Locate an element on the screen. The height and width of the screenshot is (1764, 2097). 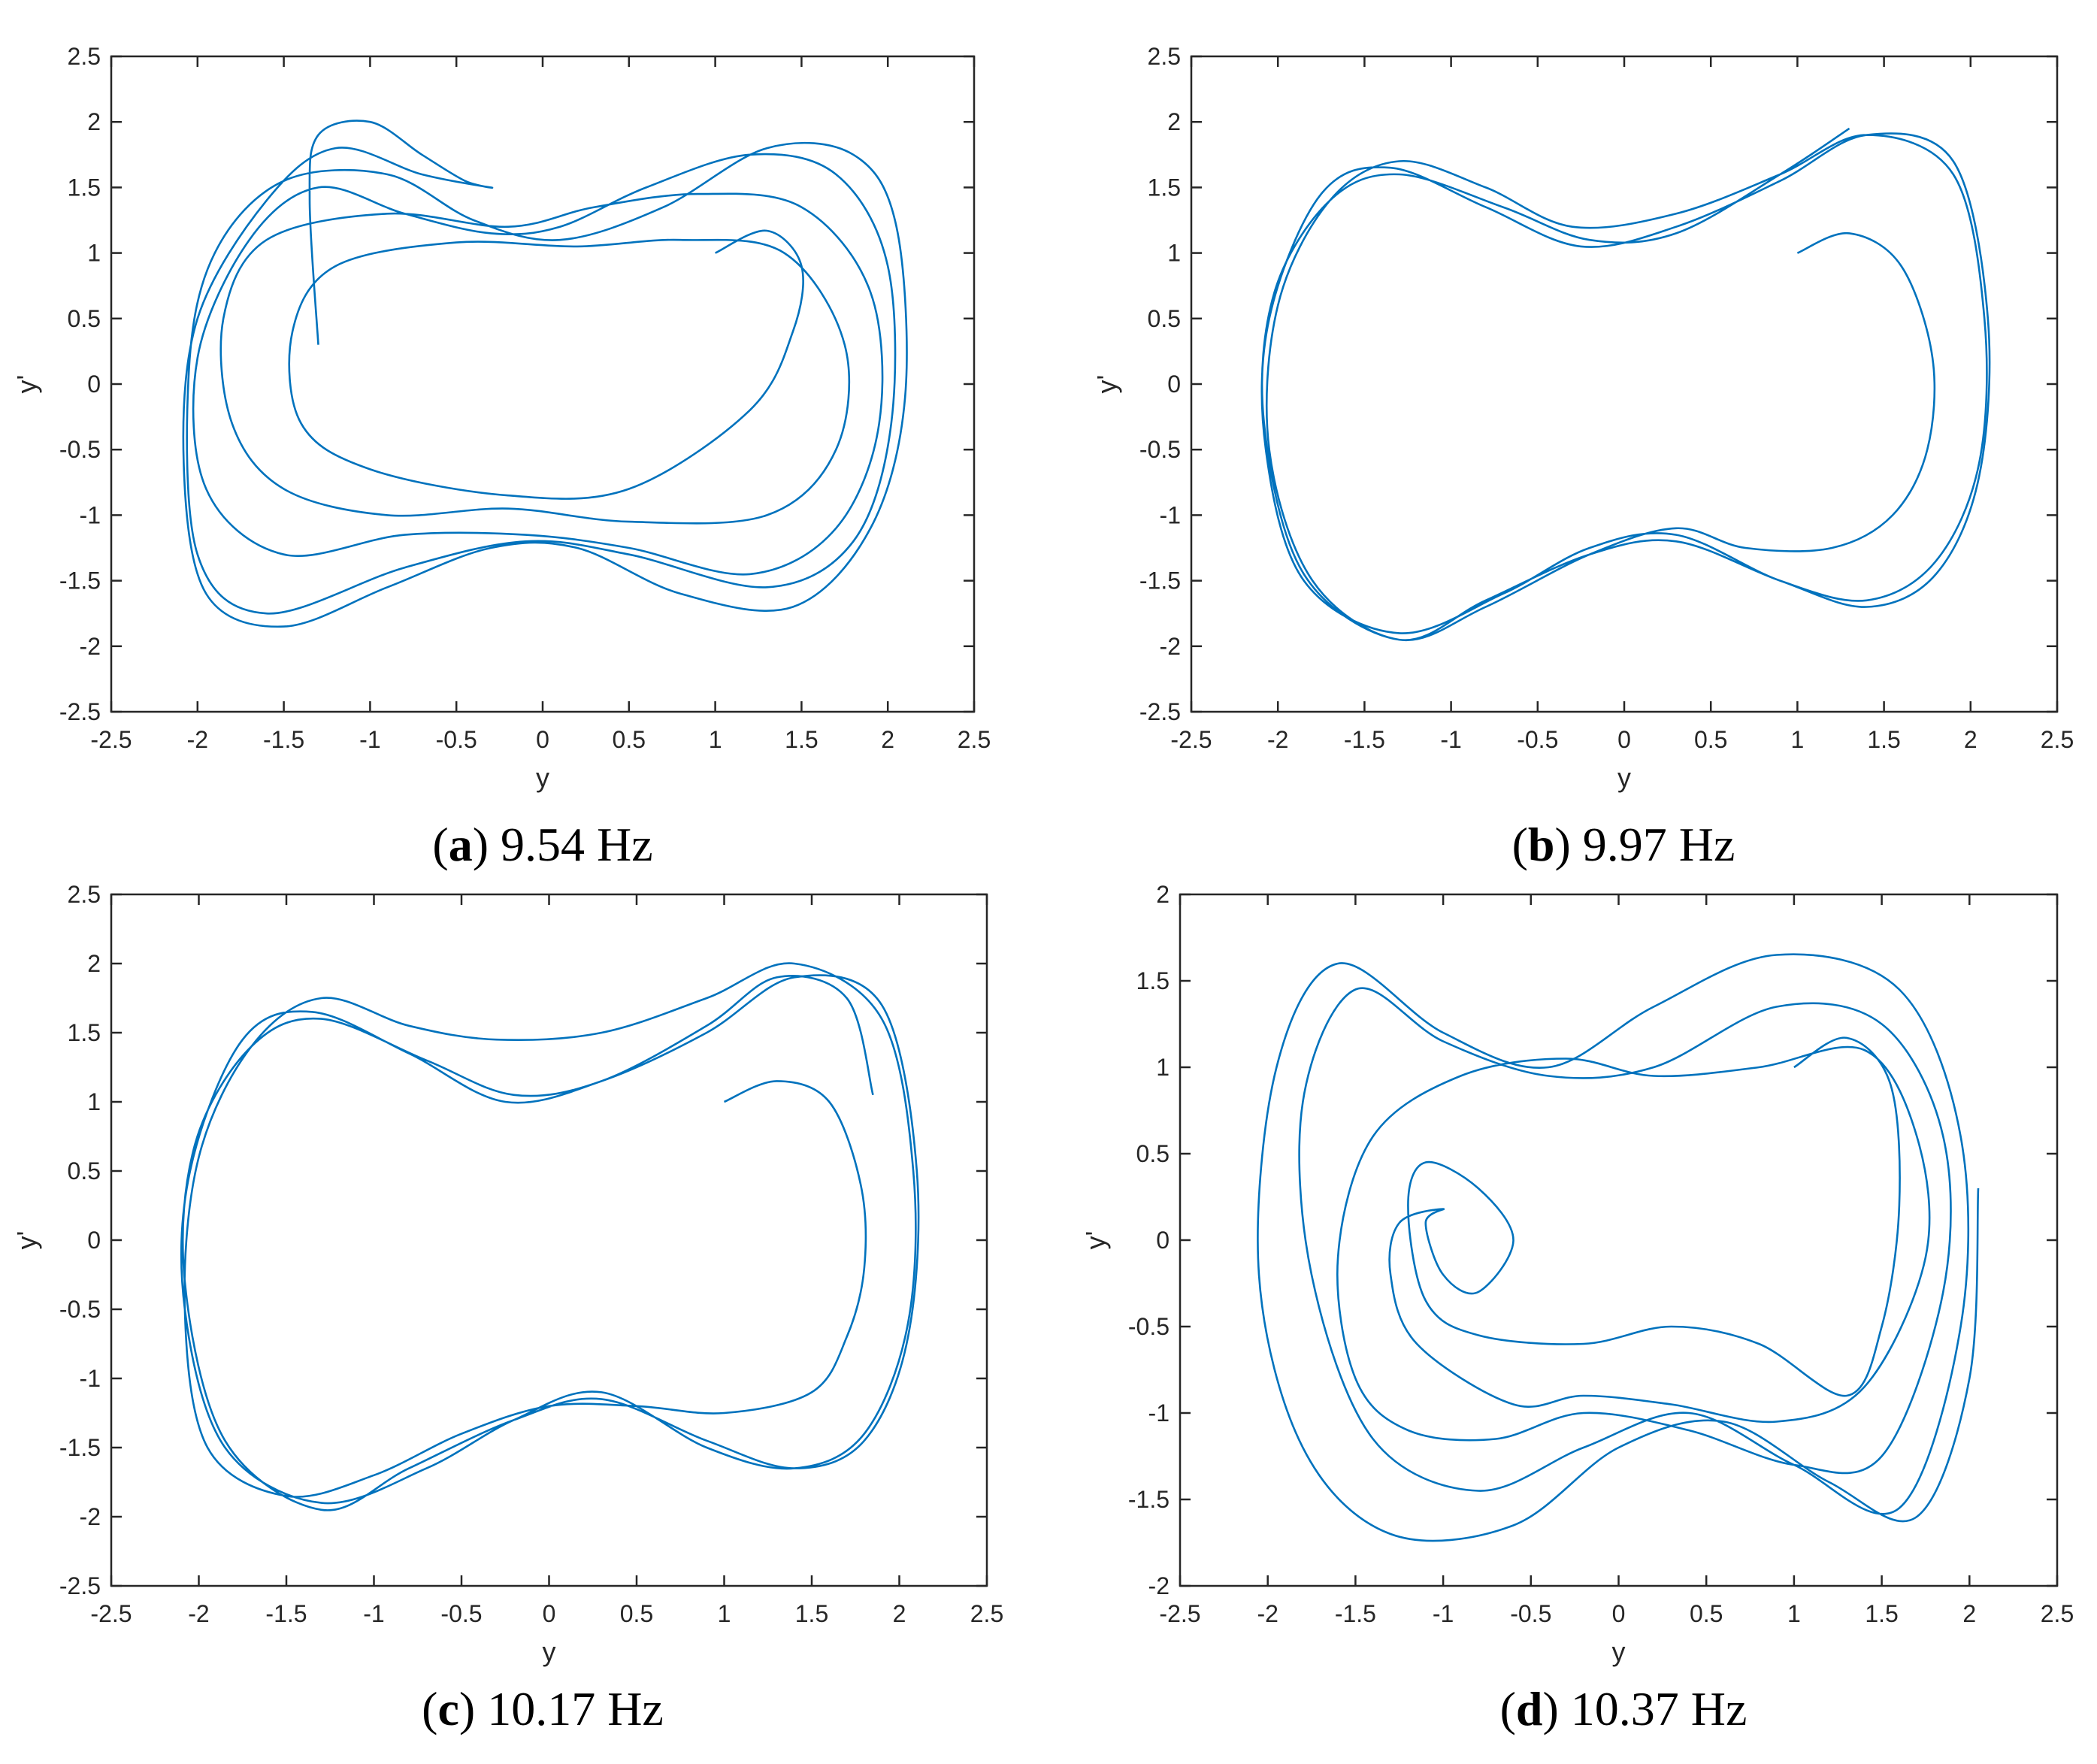
caption-letter: d is located at coordinates (1529, 1708).